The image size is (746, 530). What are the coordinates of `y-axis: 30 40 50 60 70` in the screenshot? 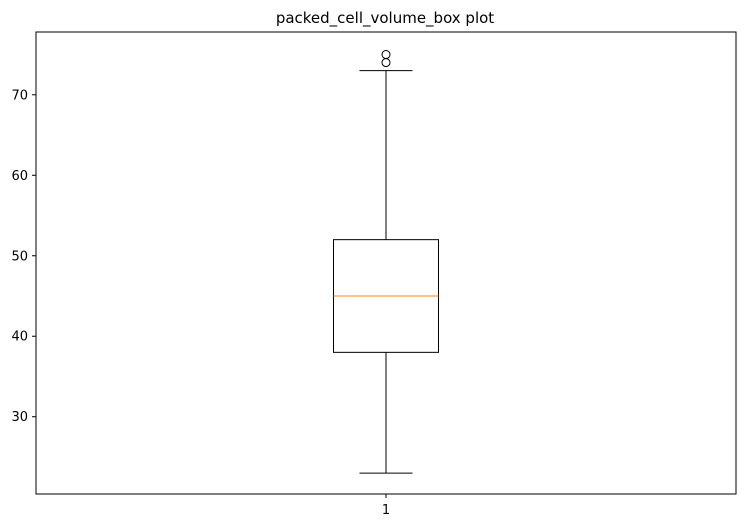 It's located at (23, 256).